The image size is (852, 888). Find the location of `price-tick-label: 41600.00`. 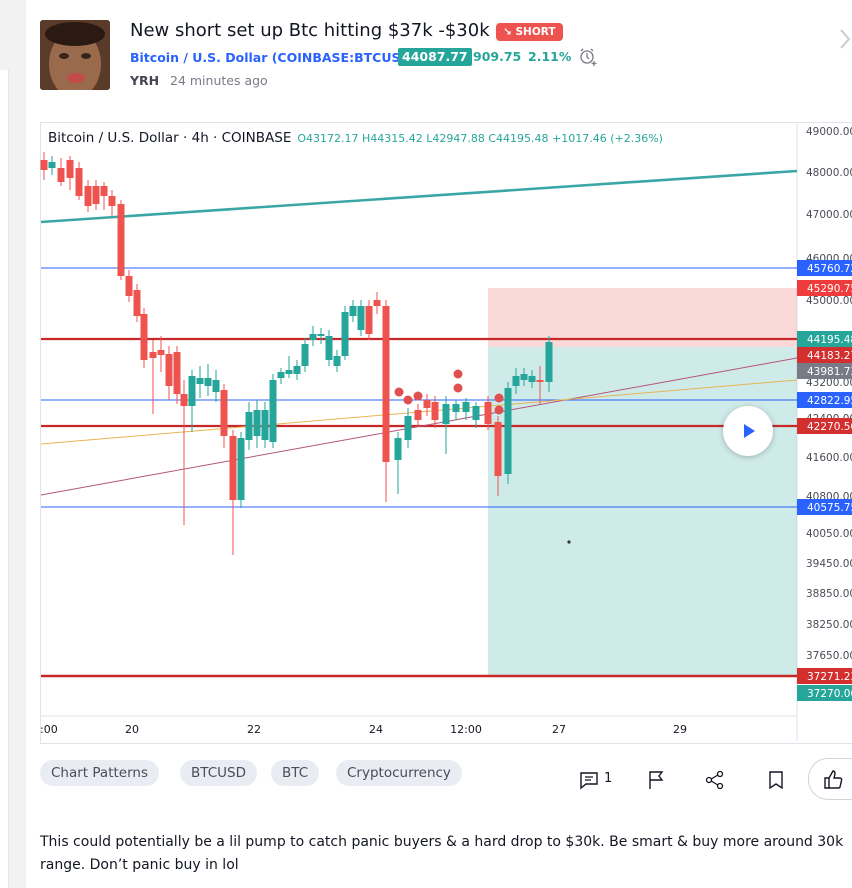

price-tick-label: 41600.00 is located at coordinates (829, 458).